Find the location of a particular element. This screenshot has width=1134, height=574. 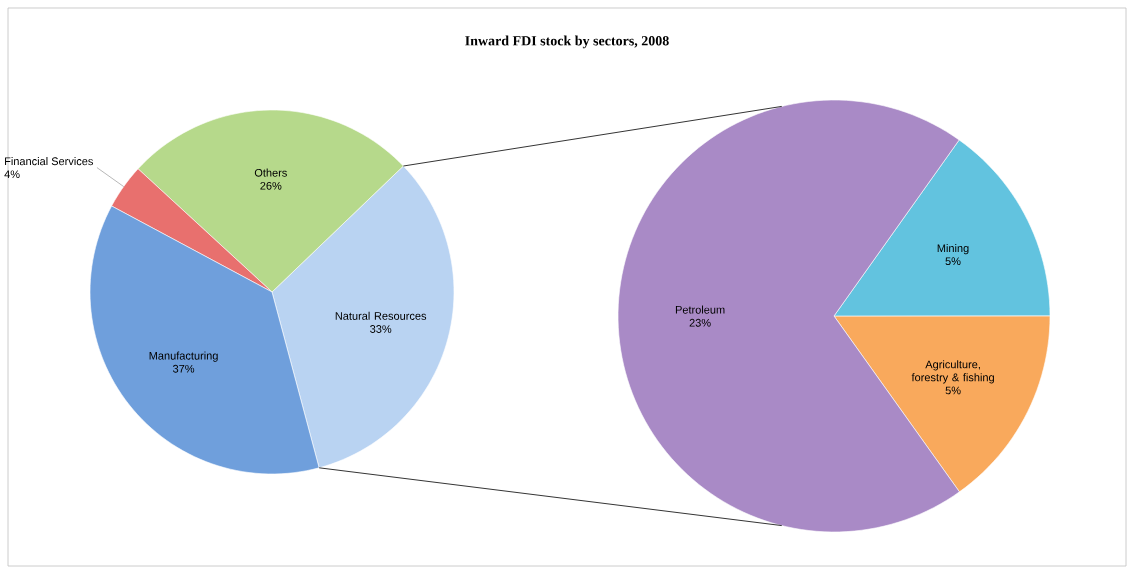

slice-label: Financial Services is located at coordinates (49, 161).